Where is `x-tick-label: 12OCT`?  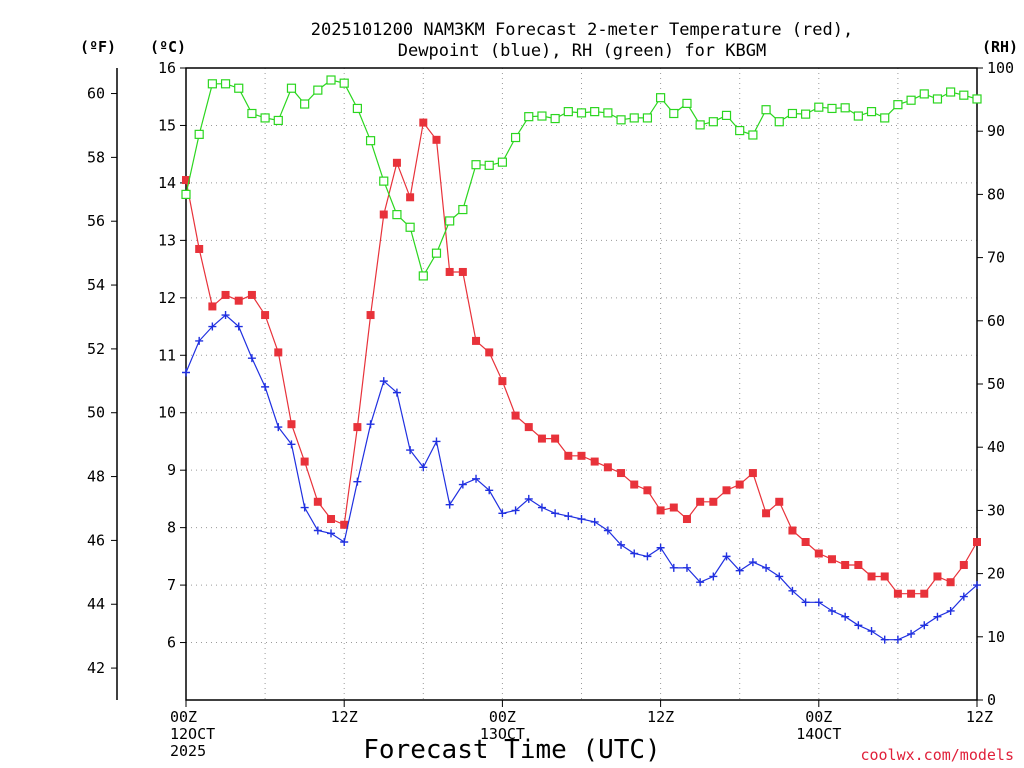 x-tick-label: 12OCT is located at coordinates (192, 734).